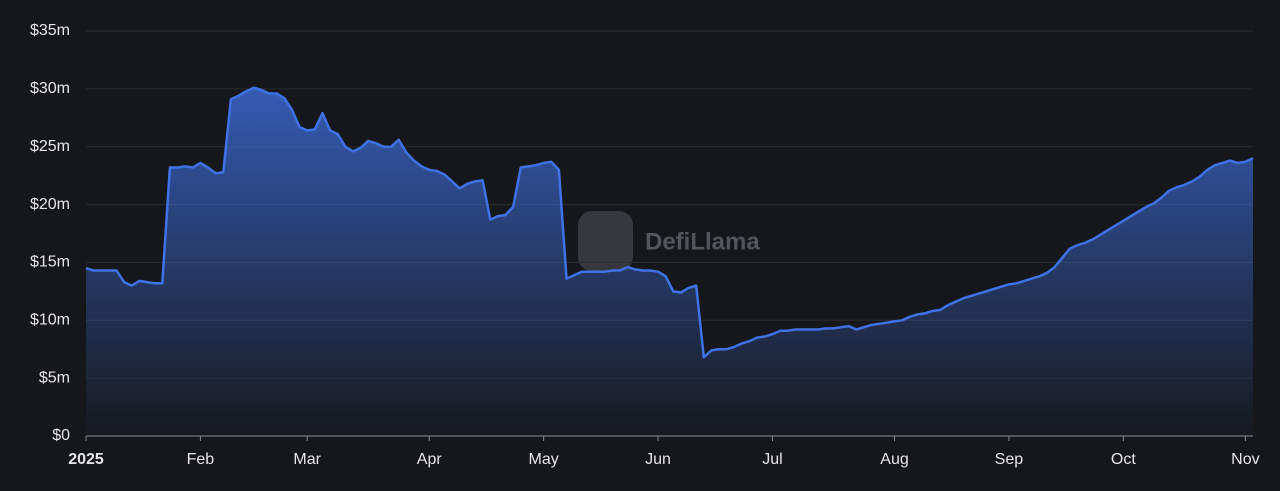 The image size is (1280, 491). Describe the element at coordinates (86, 459) in the screenshot. I see `x-tick-label: 2025` at that location.